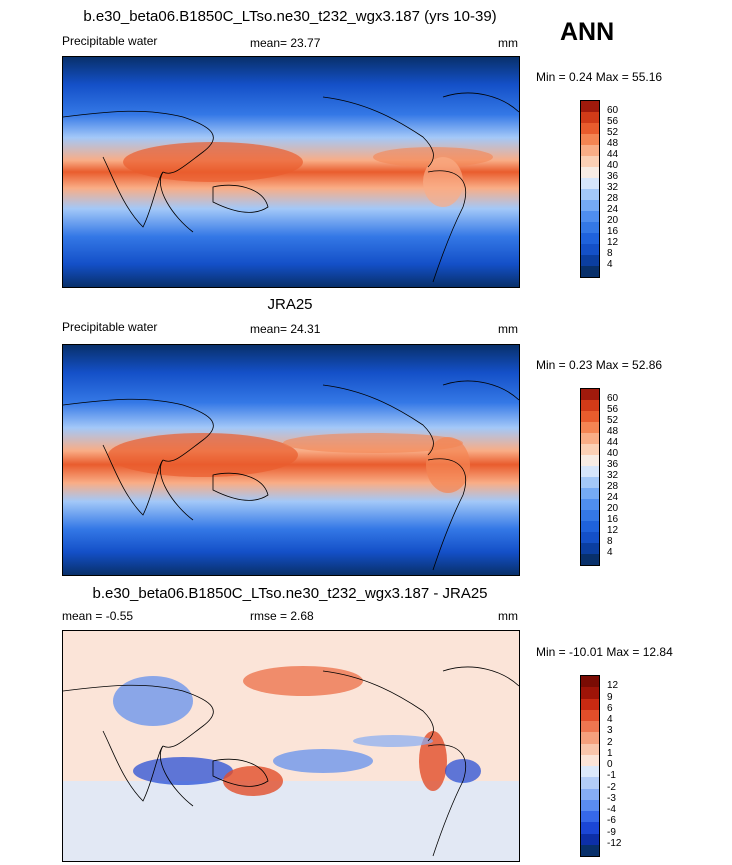 This screenshot has width=732, height=865. What do you see at coordinates (610, 731) in the screenshot?
I see `colorbar-tick-label: 3` at bounding box center [610, 731].